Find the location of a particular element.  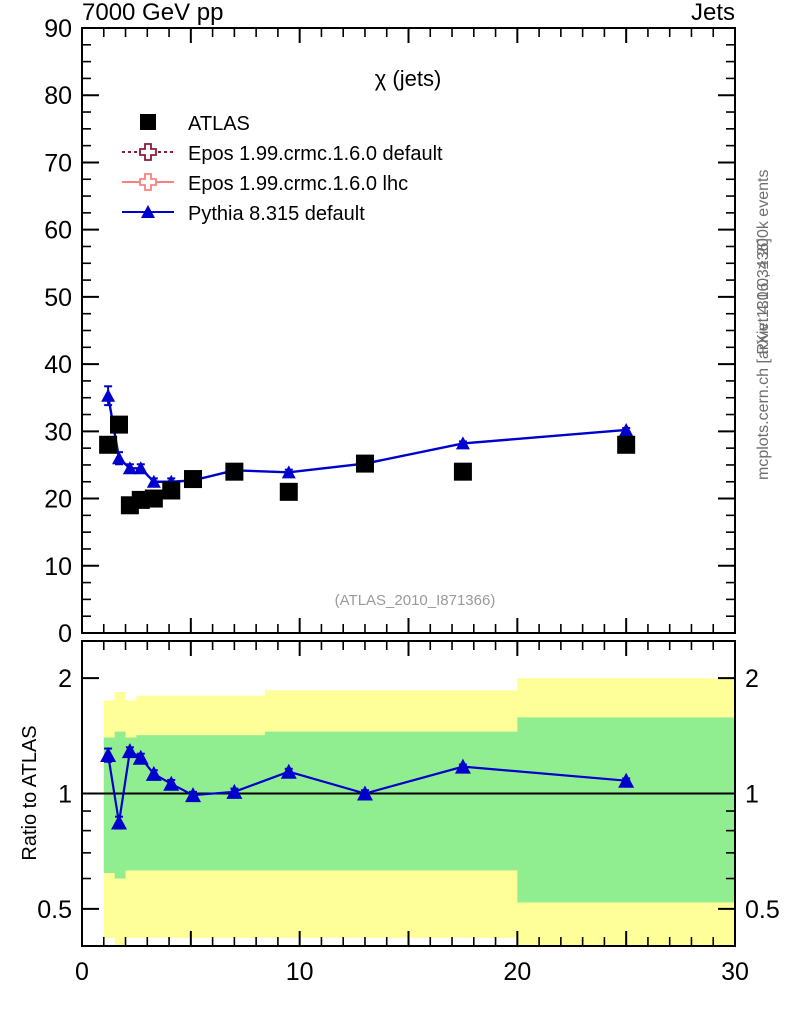

y-tick-label: 40 is located at coordinates (58, 365).